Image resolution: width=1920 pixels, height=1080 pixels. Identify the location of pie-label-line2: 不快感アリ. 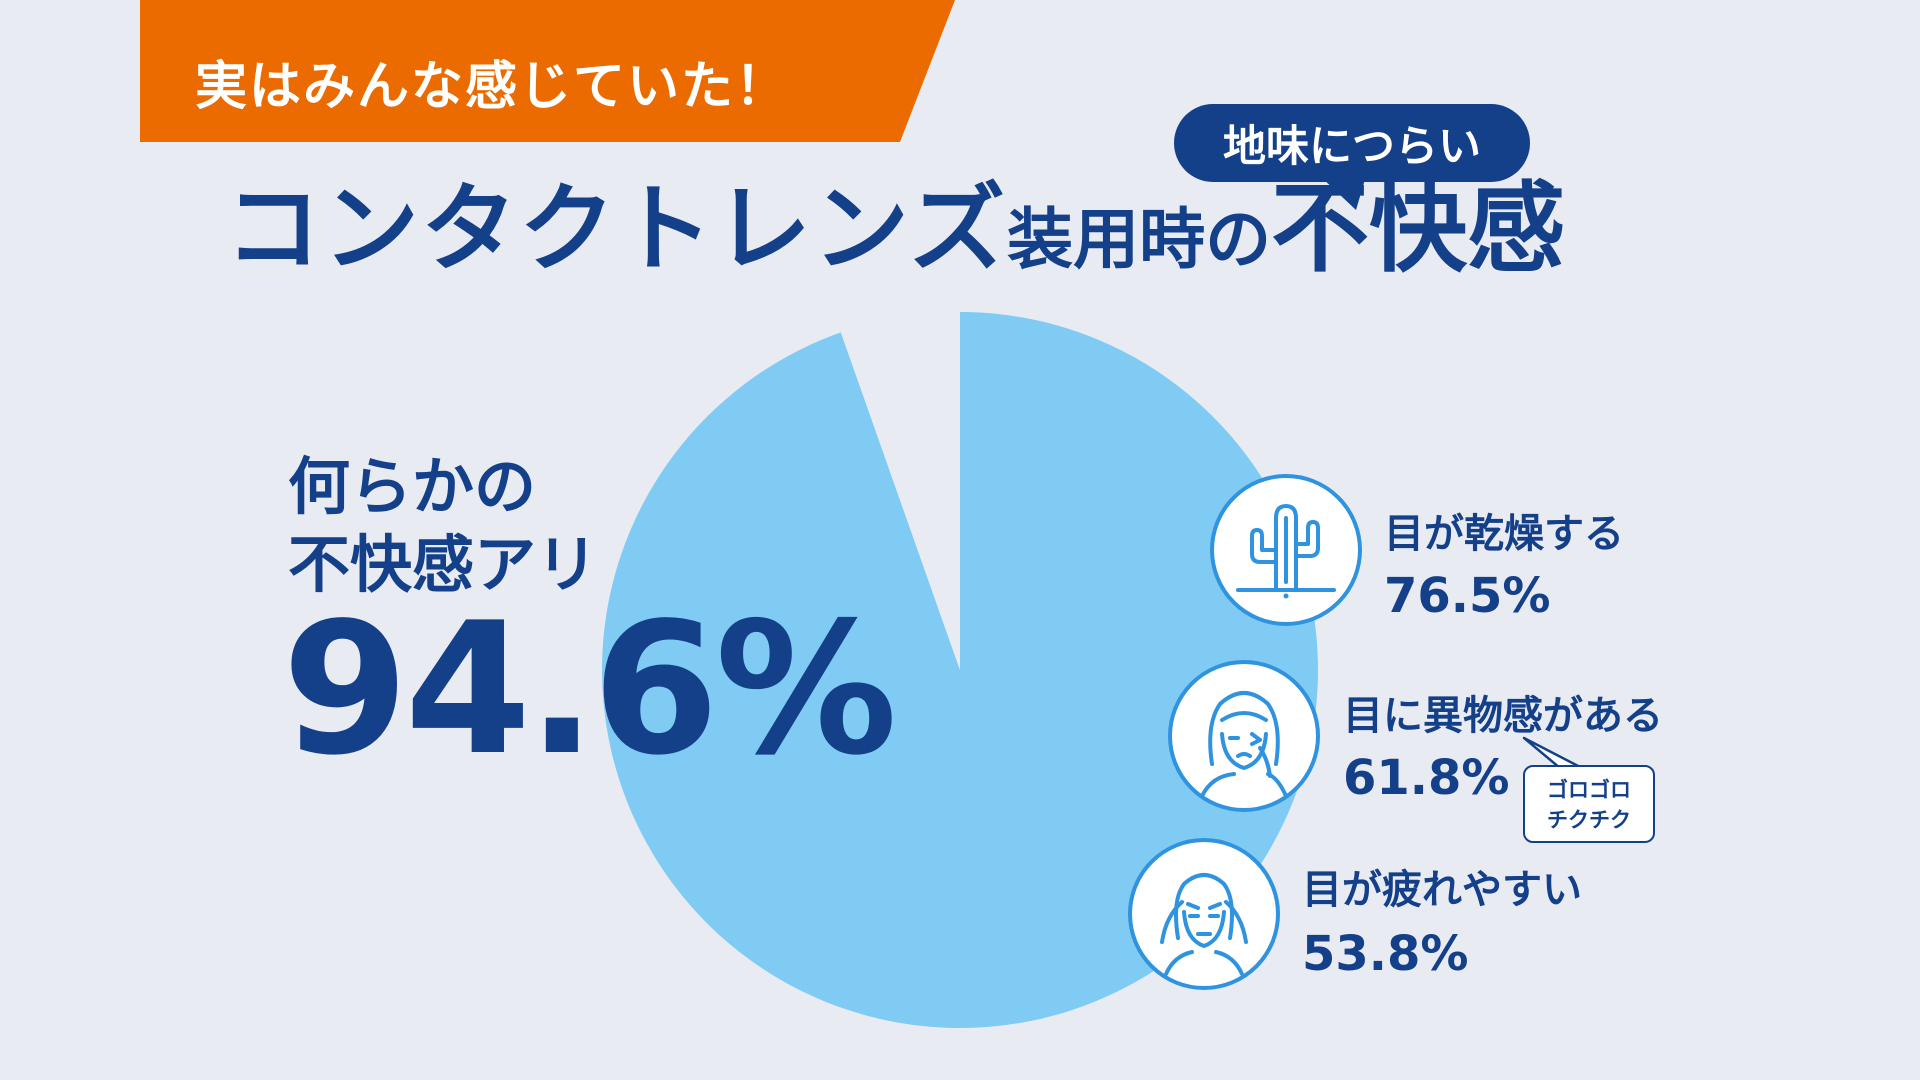
(443, 564).